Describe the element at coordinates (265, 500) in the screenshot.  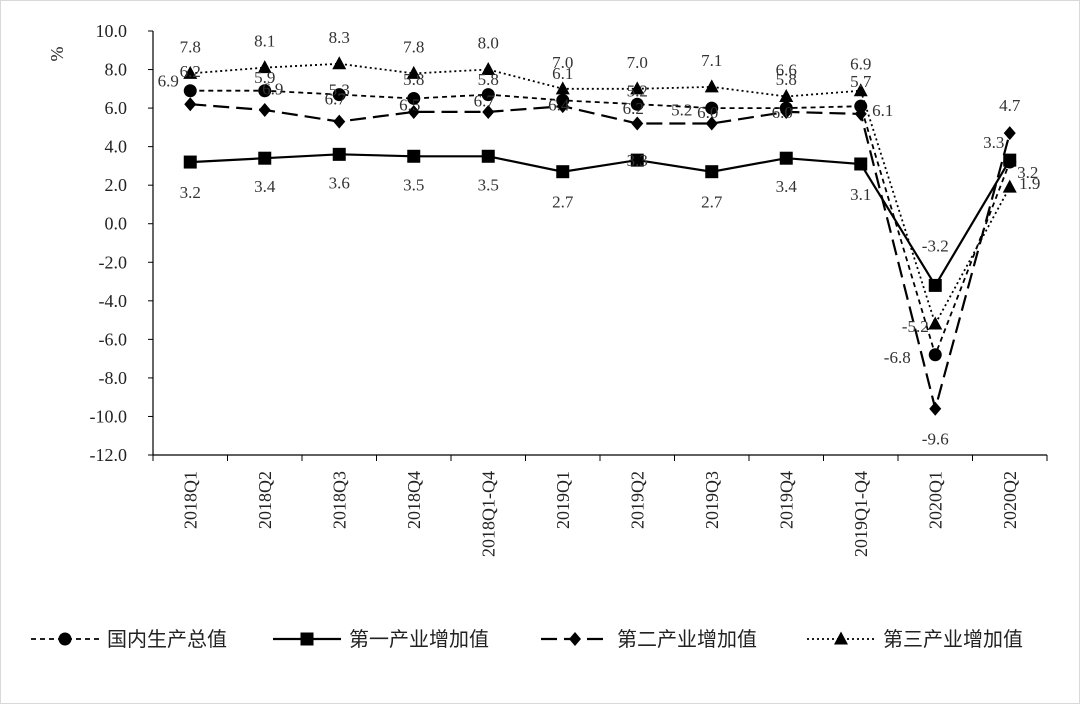
I see `x-tick-label: 2018Q2` at that location.